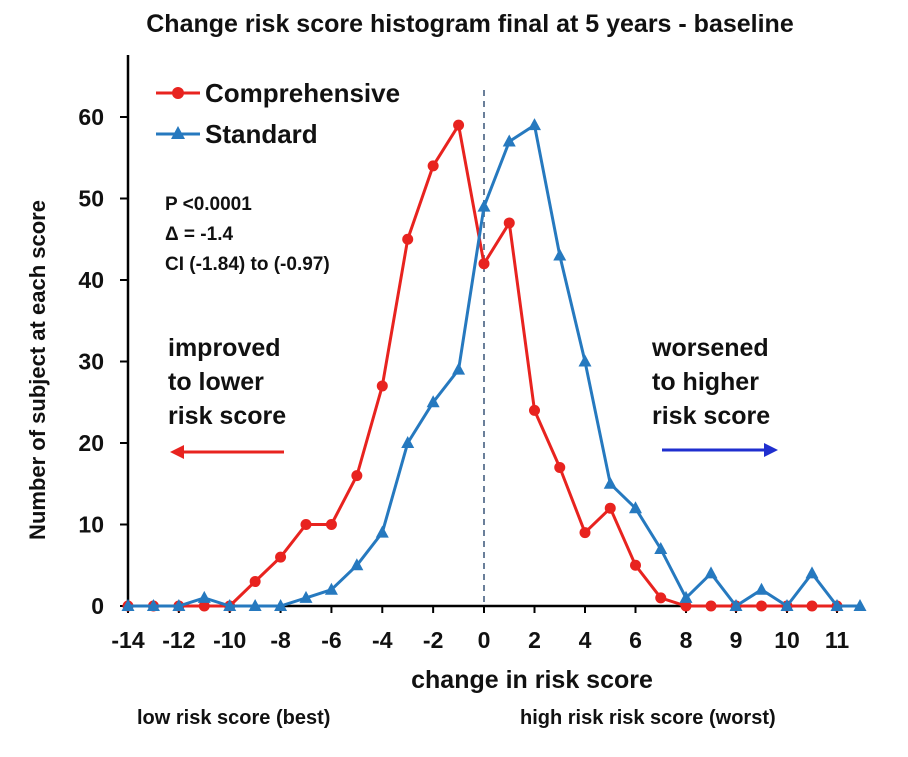 The width and height of the screenshot is (908, 757). I want to click on x-tick-label: -12, so click(178, 640).